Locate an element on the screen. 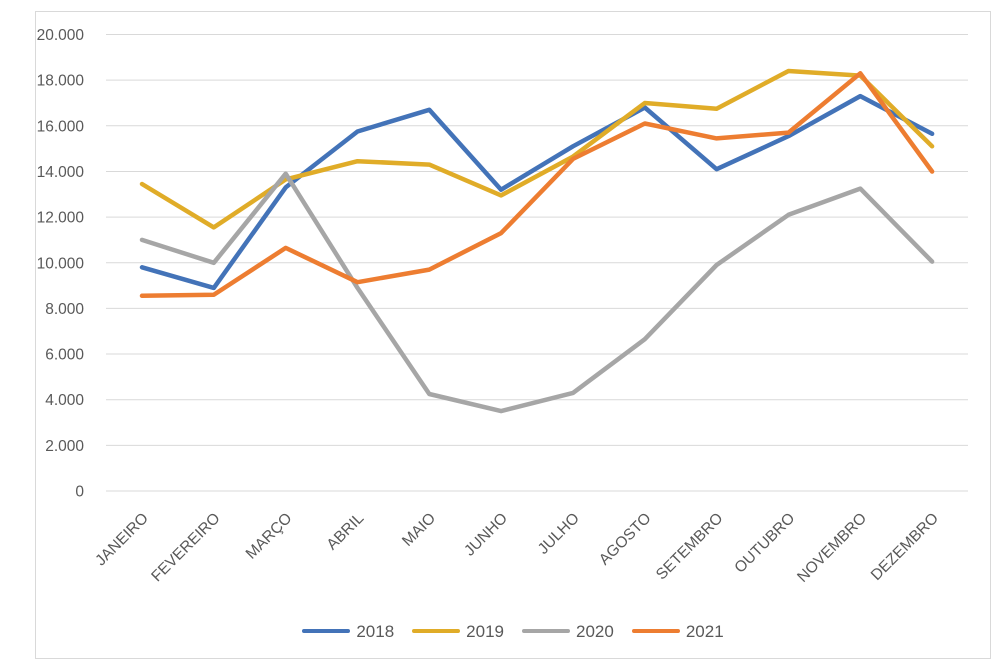 Image resolution: width=1000 pixels, height=671 pixels. y-axis-tick-label: 14.000 is located at coordinates (61, 172).